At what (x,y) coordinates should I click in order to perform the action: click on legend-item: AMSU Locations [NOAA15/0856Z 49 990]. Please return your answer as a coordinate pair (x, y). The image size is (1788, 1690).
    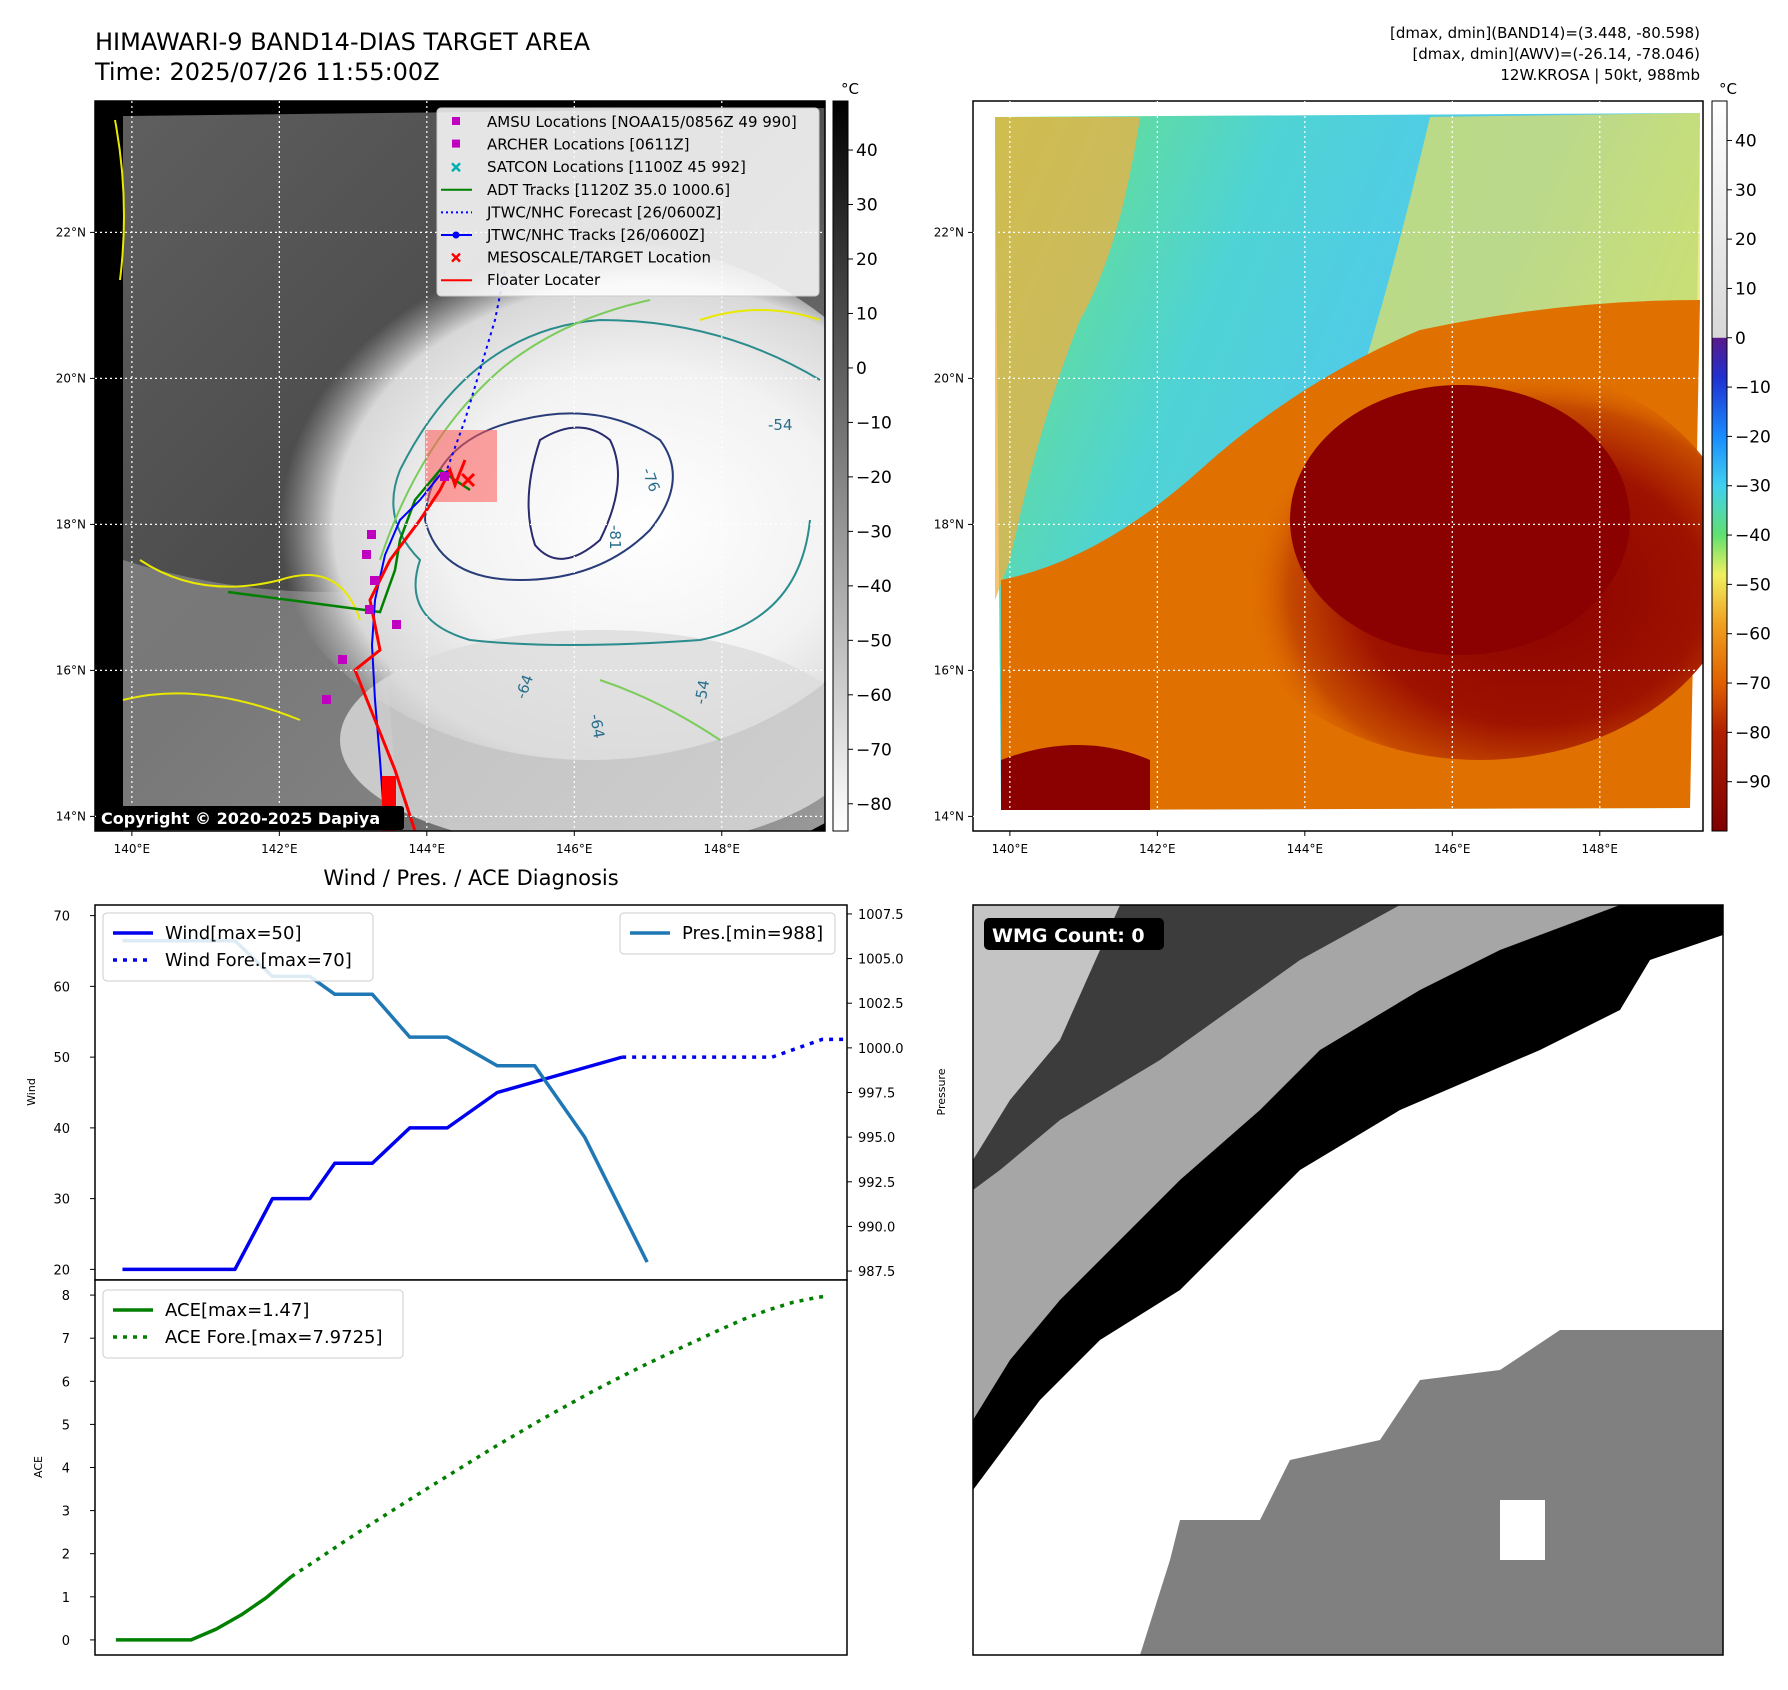
    Looking at the image, I should click on (624, 122).